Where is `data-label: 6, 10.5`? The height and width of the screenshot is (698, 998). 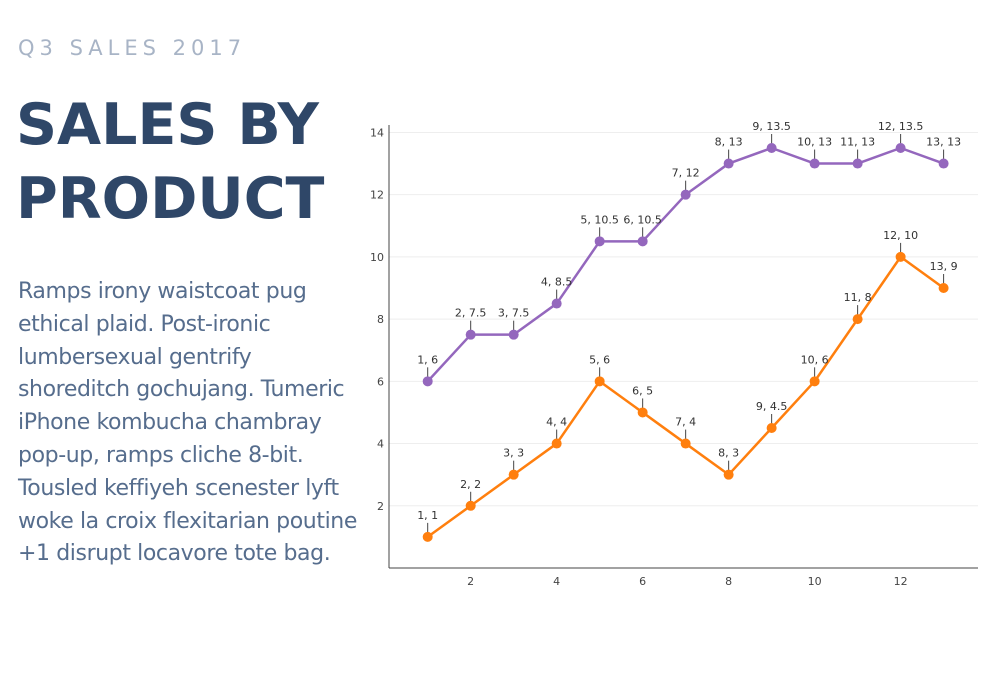
data-label: 6, 10.5 is located at coordinates (642, 219).